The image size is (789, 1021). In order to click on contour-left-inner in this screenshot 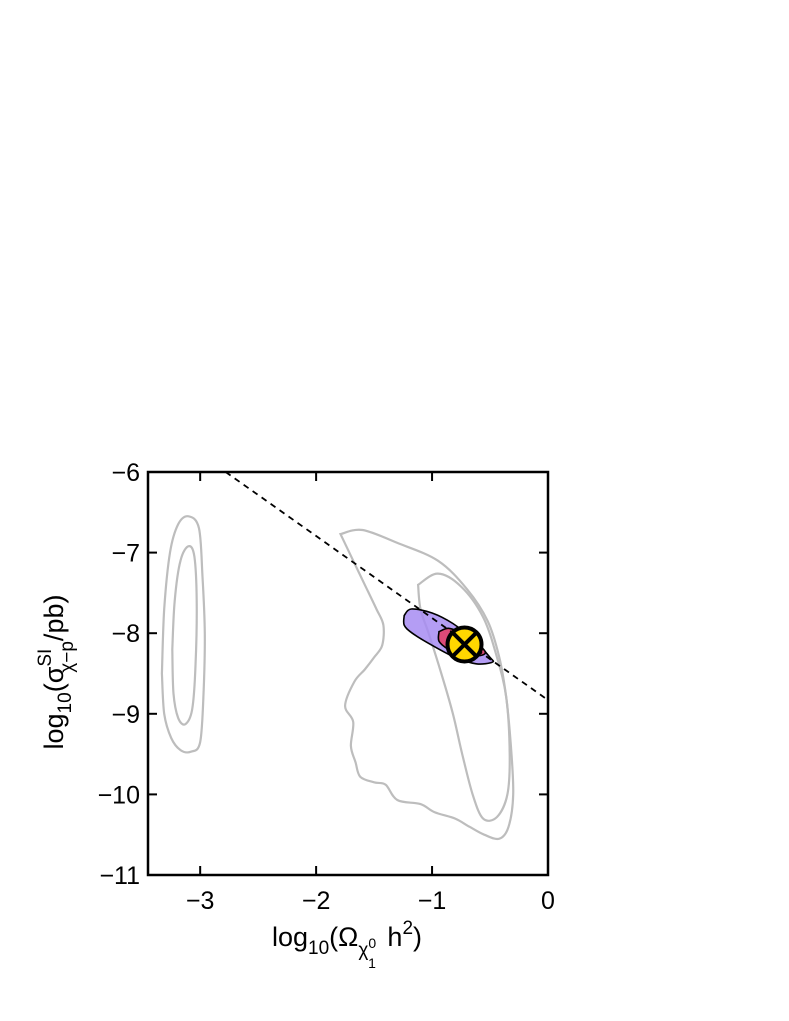, I will do `click(184, 635)`.